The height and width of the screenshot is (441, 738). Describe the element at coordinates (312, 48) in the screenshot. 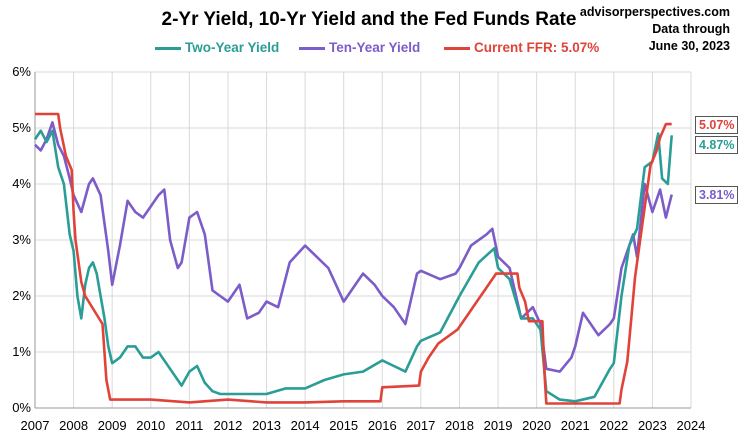

I see `legend-swatch-ten-year` at that location.